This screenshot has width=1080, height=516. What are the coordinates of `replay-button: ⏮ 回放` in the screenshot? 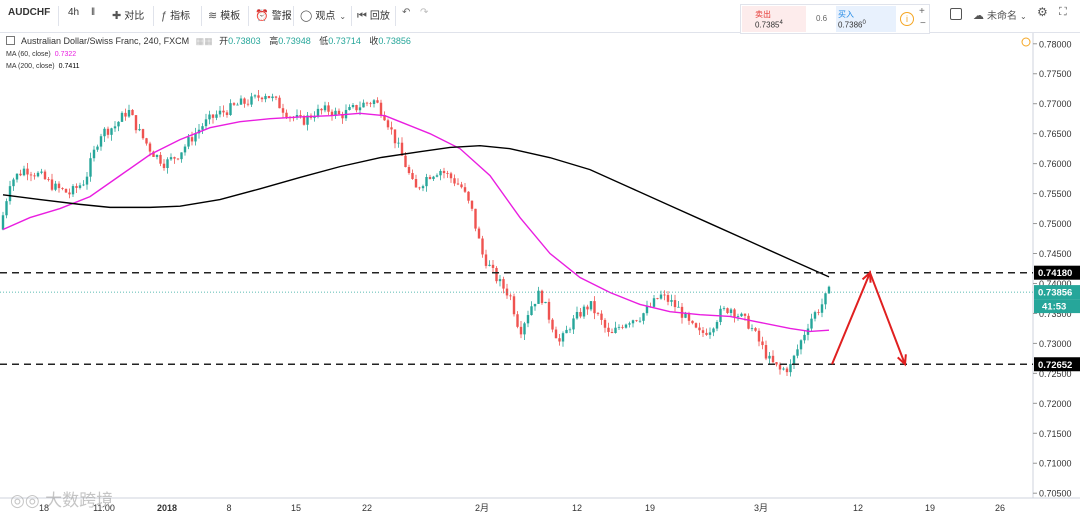 It's located at (373, 15).